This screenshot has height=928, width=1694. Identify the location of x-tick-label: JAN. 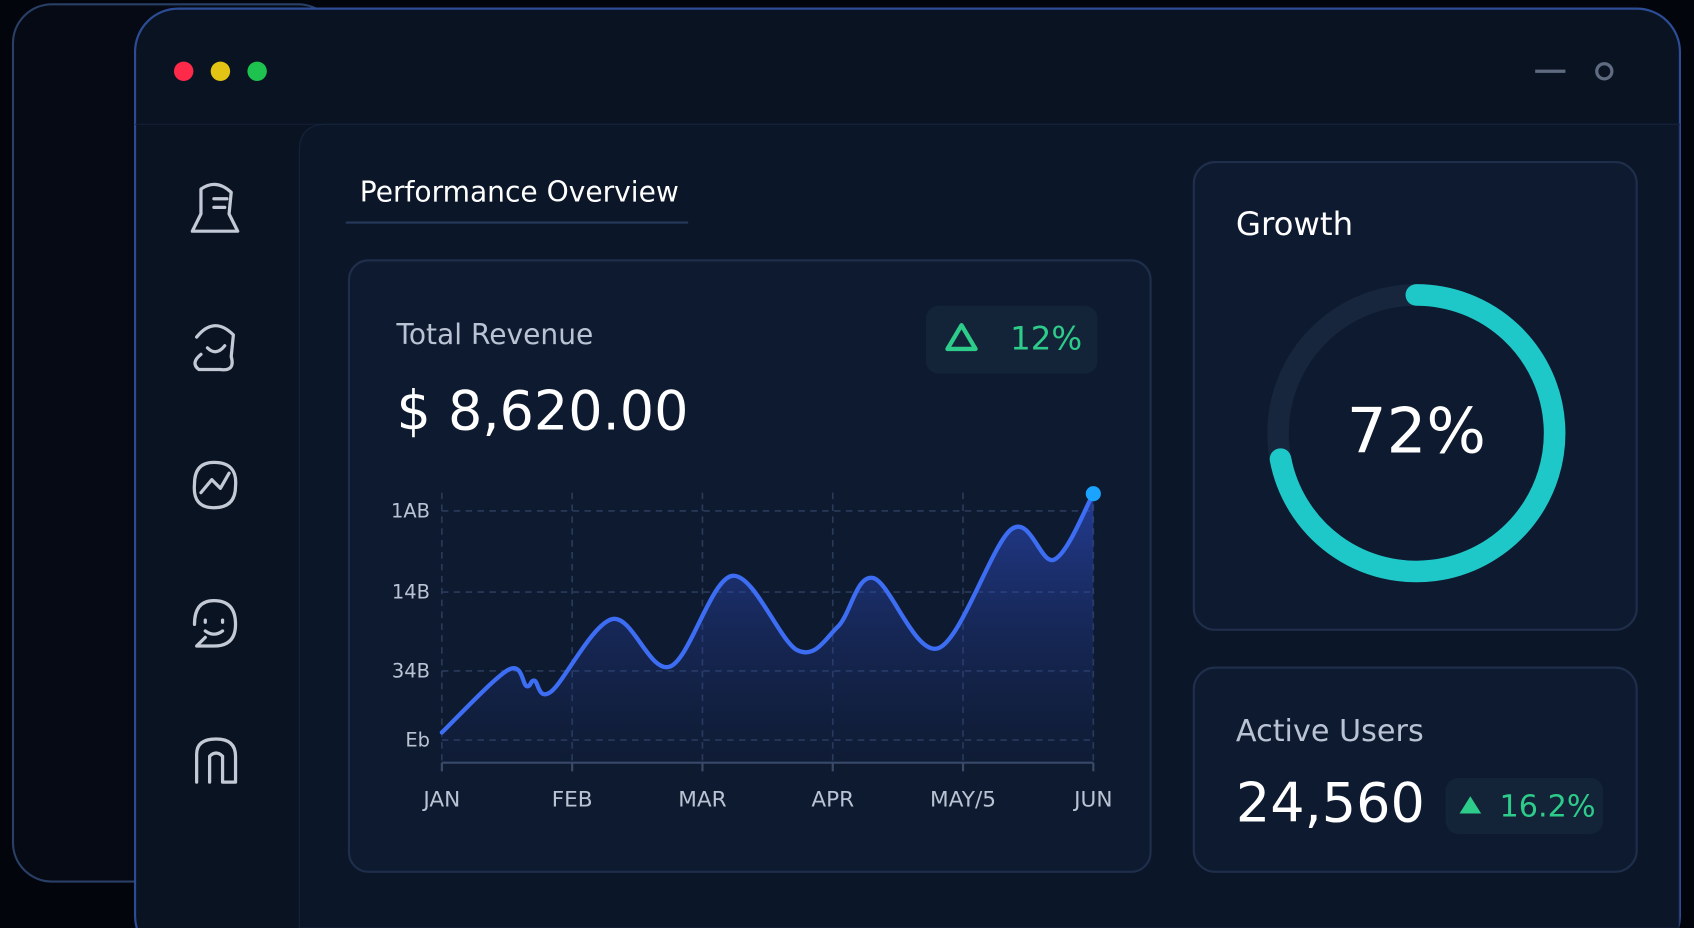
(440, 800).